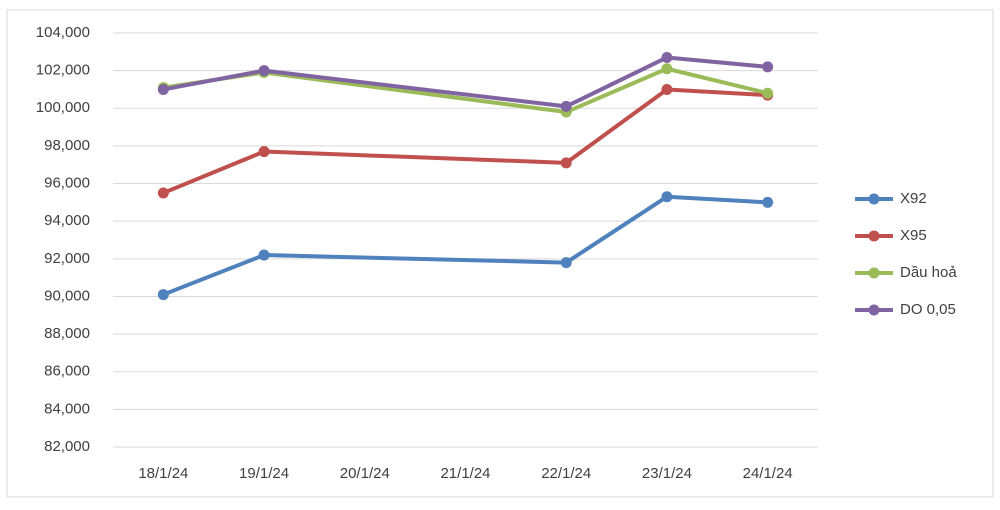 Image resolution: width=1000 pixels, height=510 pixels. Describe the element at coordinates (264, 473) in the screenshot. I see `x-tick-label: 19/1/24` at that location.